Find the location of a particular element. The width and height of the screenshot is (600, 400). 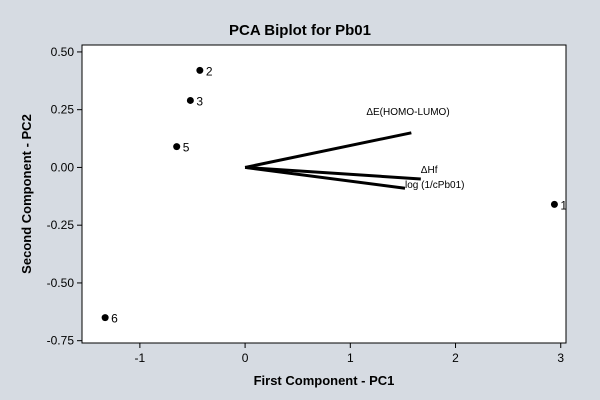

score-point-label: 5 is located at coordinates (186, 148).